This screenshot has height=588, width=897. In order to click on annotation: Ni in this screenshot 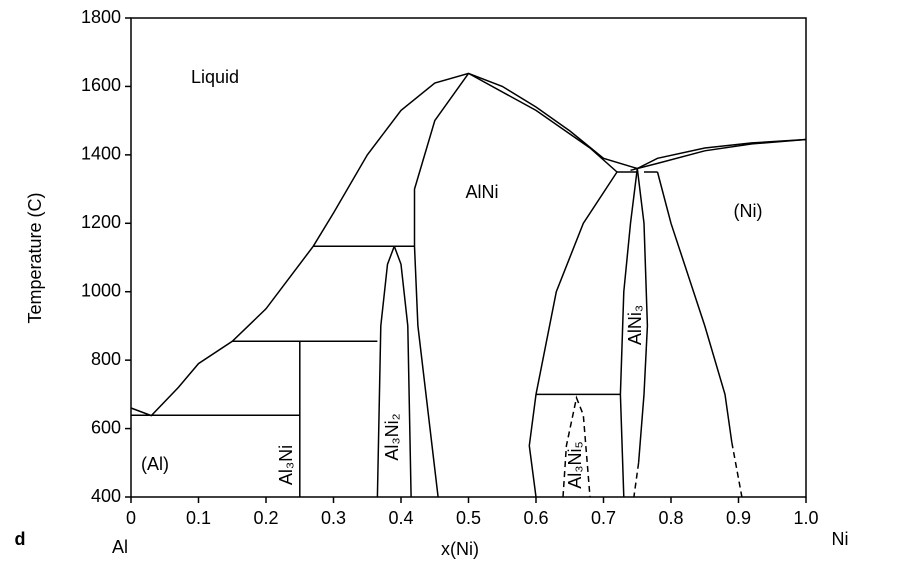, I will do `click(840, 539)`.